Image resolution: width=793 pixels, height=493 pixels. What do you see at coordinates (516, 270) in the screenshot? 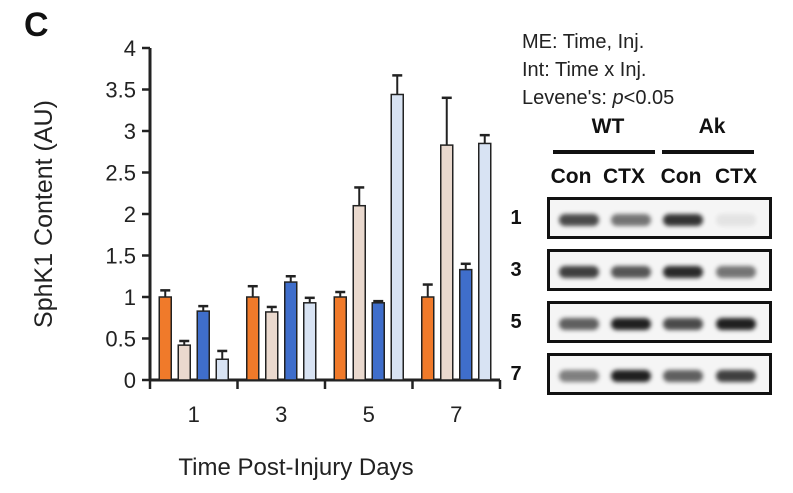
I see `blot-row-label-day-3: 3` at bounding box center [516, 270].